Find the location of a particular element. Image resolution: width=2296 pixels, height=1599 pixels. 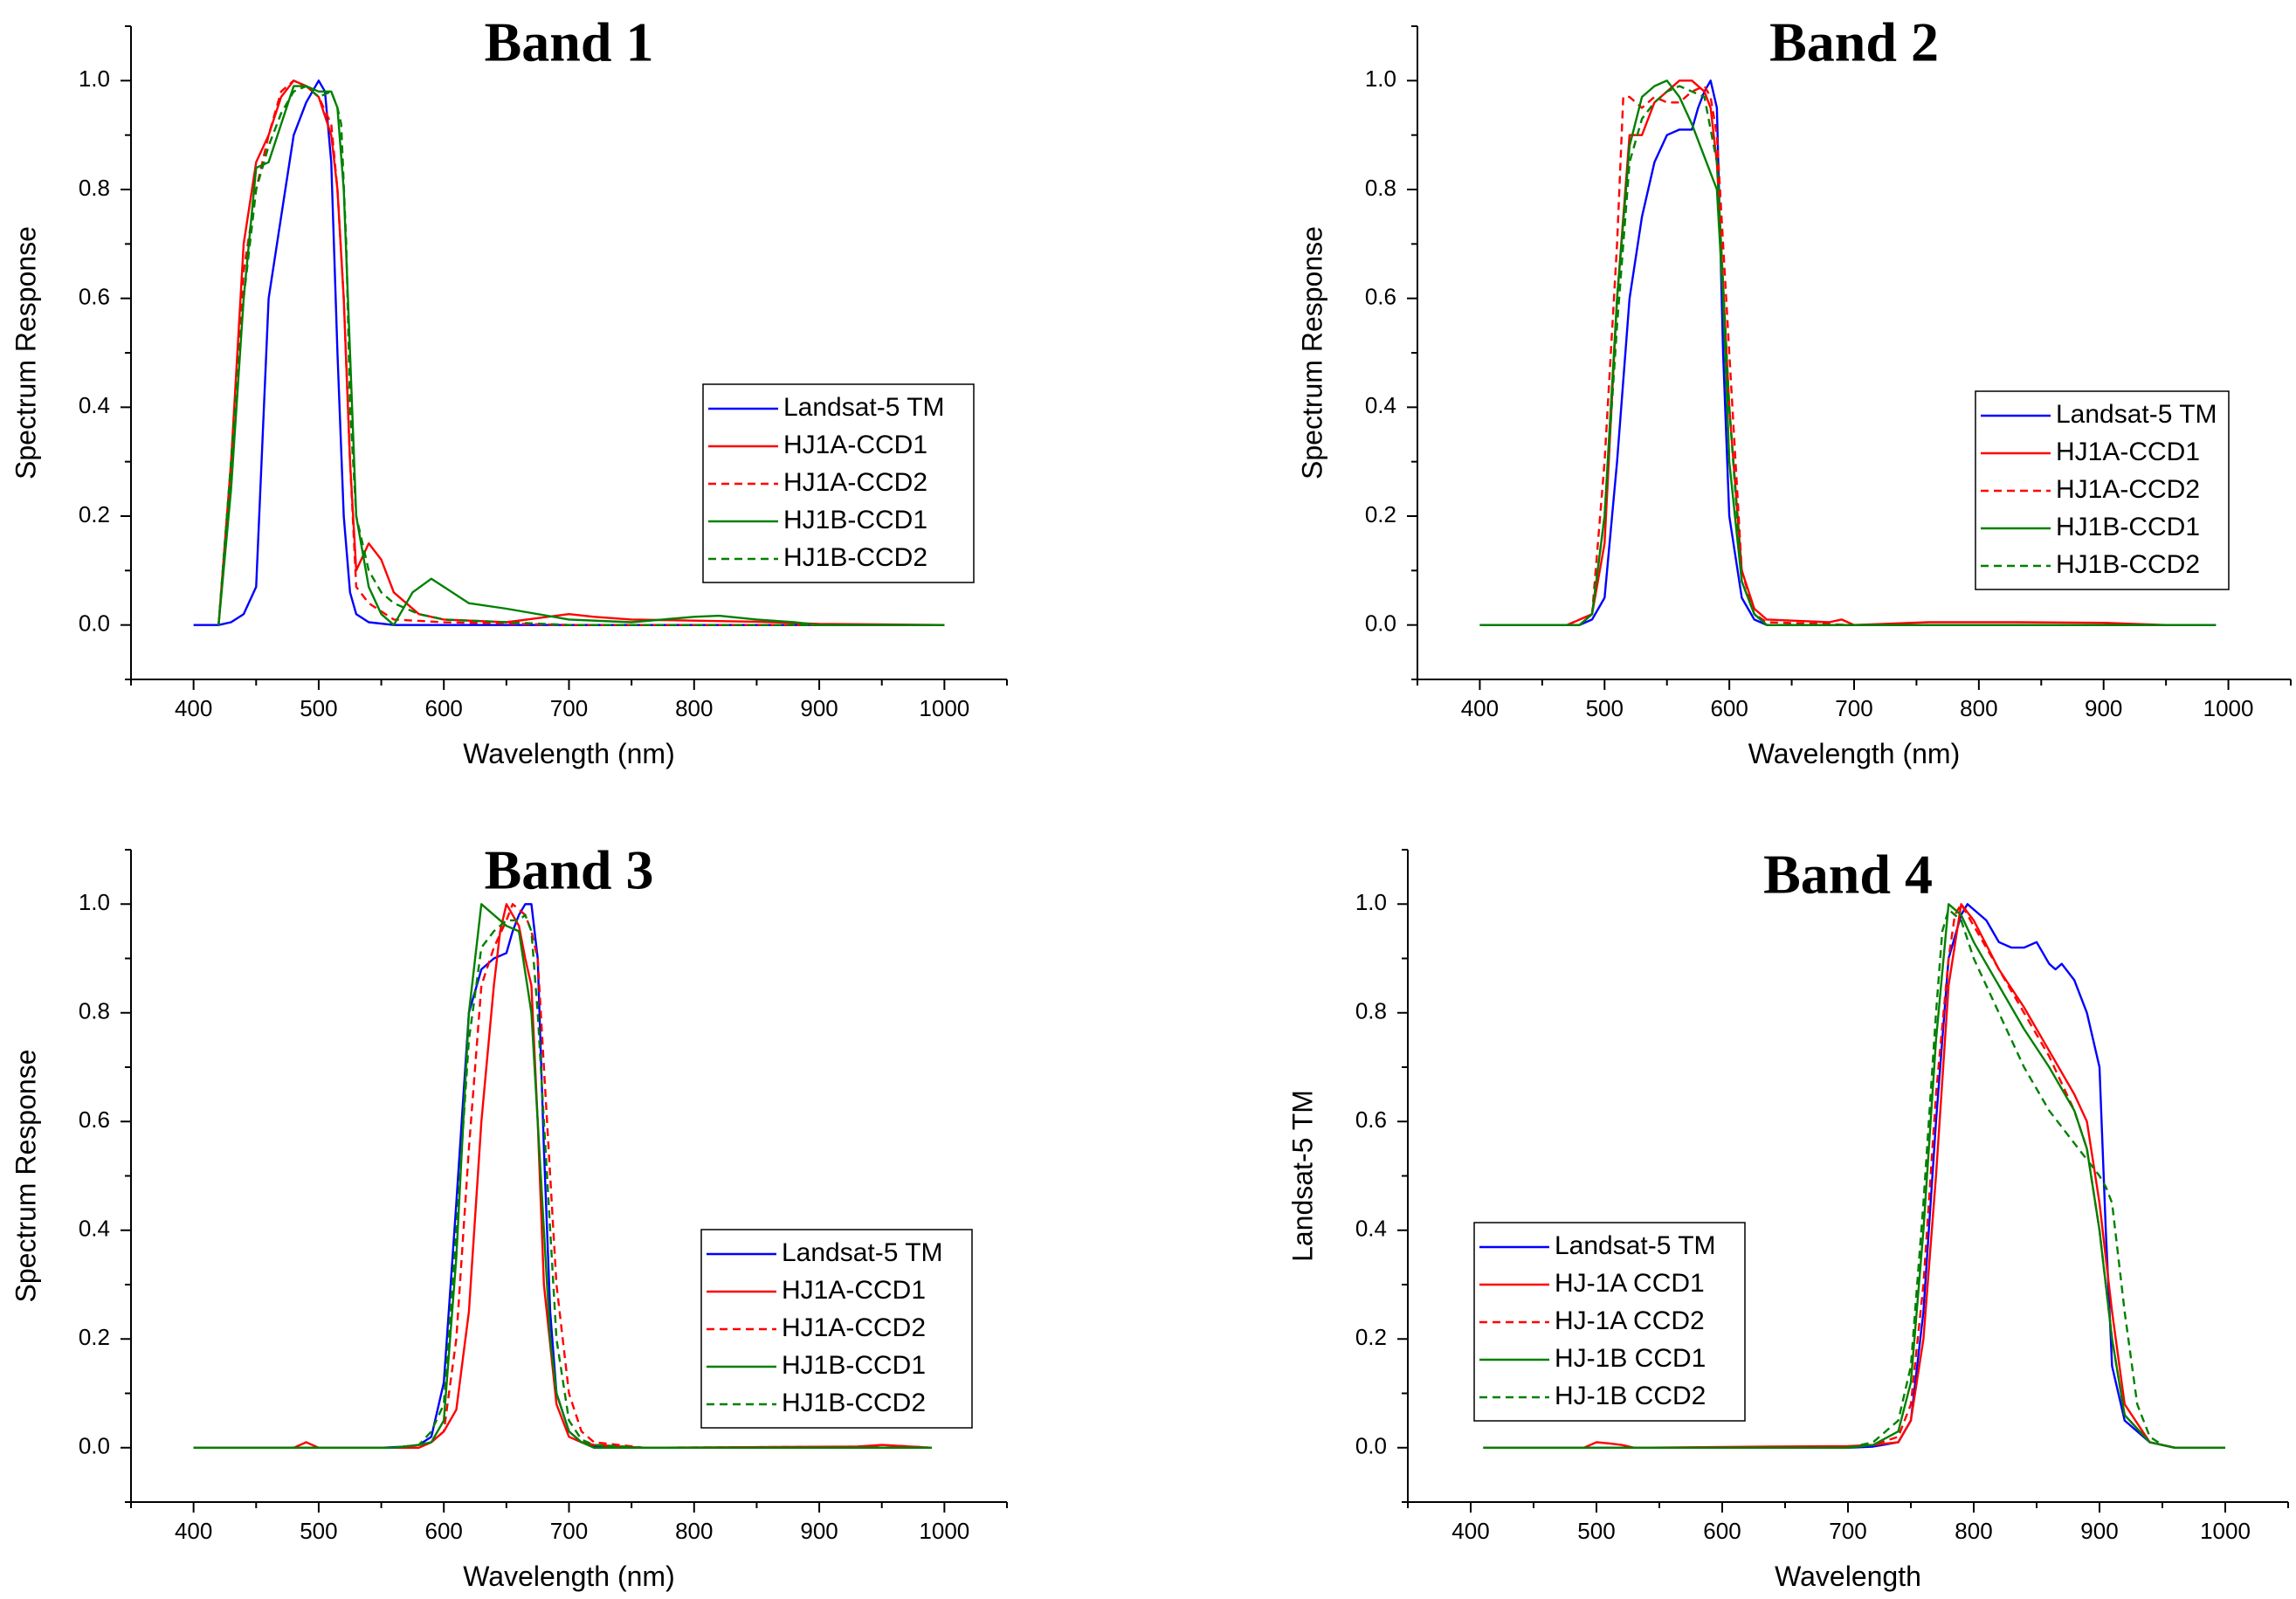

chart-title: Band 4 is located at coordinates (1848, 875).